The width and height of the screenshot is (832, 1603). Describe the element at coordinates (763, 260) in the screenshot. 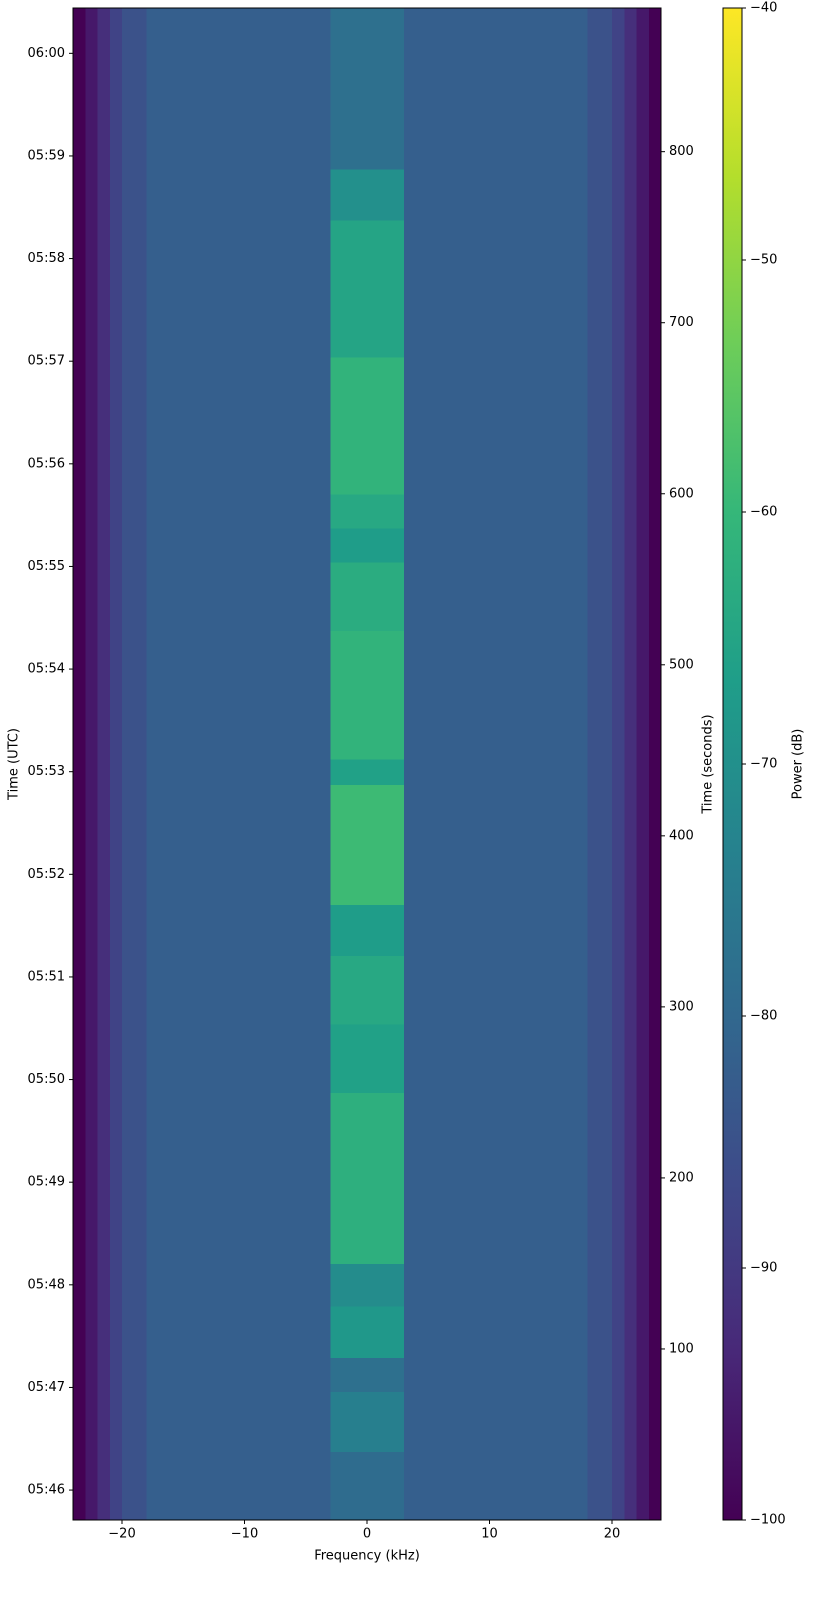

I see `colorbar-tick-label: −50` at that location.